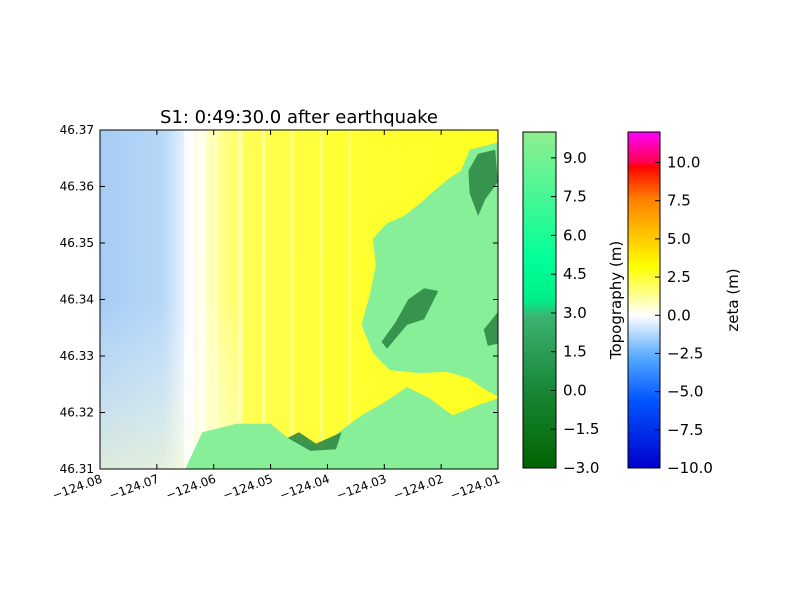 This screenshot has height=600, width=800. Describe the element at coordinates (77, 130) in the screenshot. I see `y-tick-label: 46.37` at that location.